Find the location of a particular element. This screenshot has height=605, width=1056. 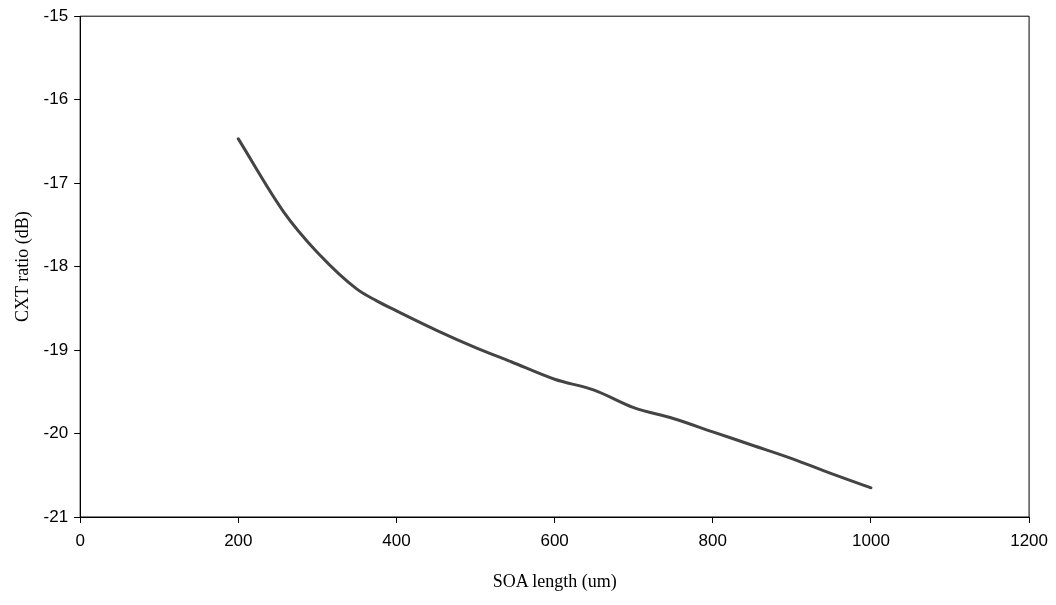

y-axis-title: CXT ratio (dB) is located at coordinates (22, 266).